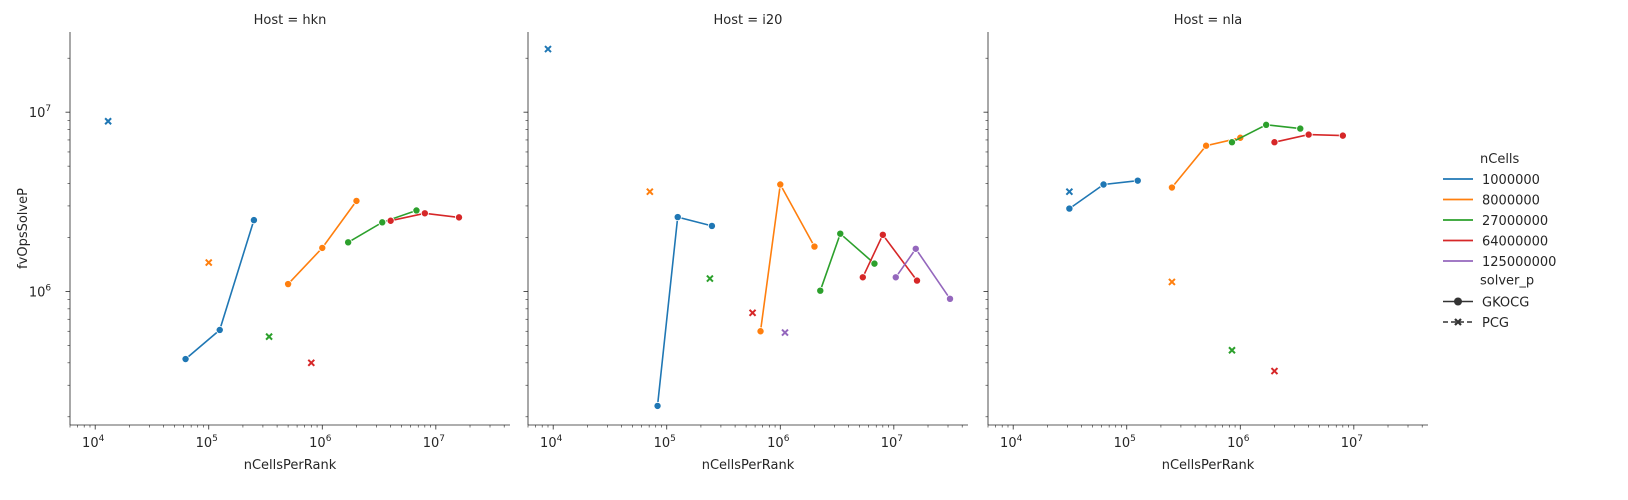  What do you see at coordinates (1500, 159) in the screenshot?
I see `legend-hue-title: nCells` at bounding box center [1500, 159].